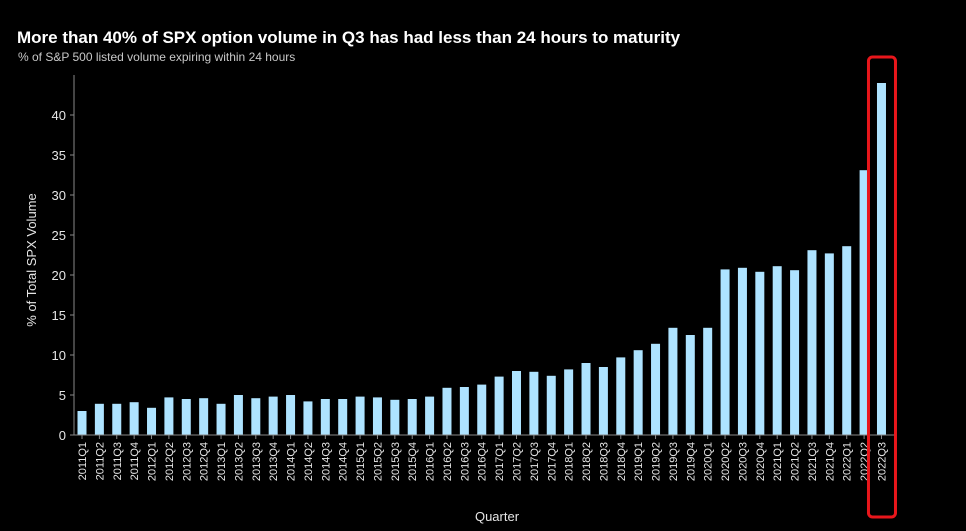 The height and width of the screenshot is (531, 966). Describe the element at coordinates (725, 352) in the screenshot. I see `bar-2020Q2` at that location.